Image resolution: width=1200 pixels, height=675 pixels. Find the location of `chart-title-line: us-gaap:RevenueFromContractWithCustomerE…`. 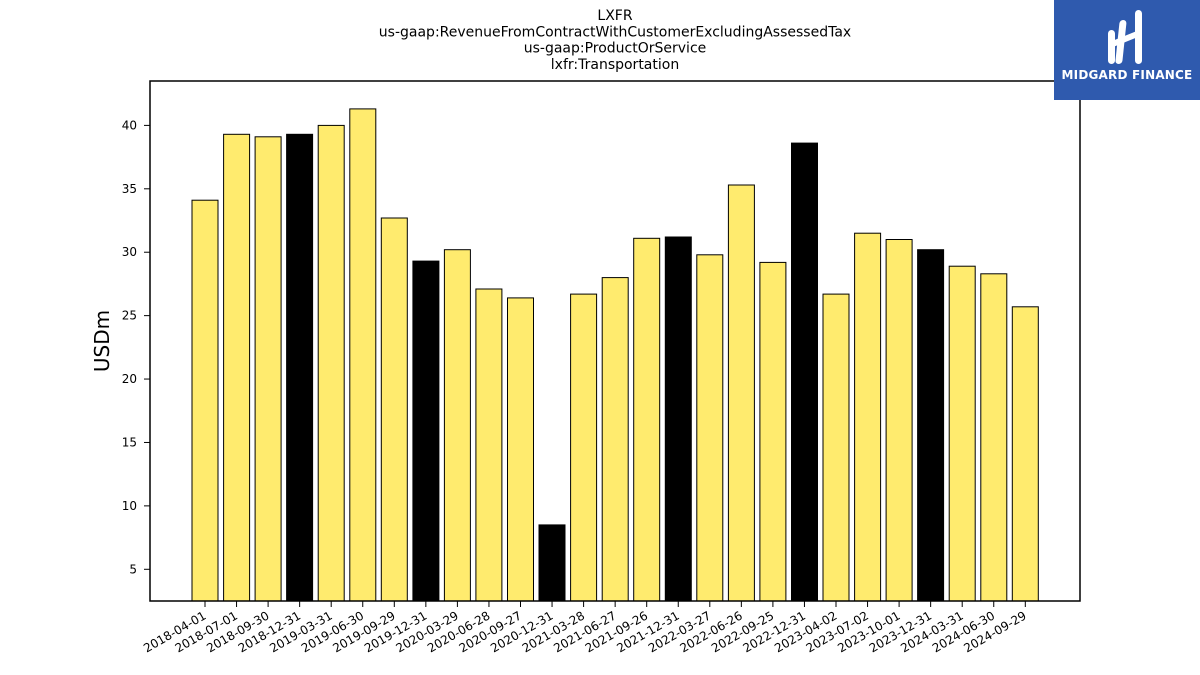

chart-title-line: us-gaap:RevenueFromContractWithCustomerE… is located at coordinates (615, 32).